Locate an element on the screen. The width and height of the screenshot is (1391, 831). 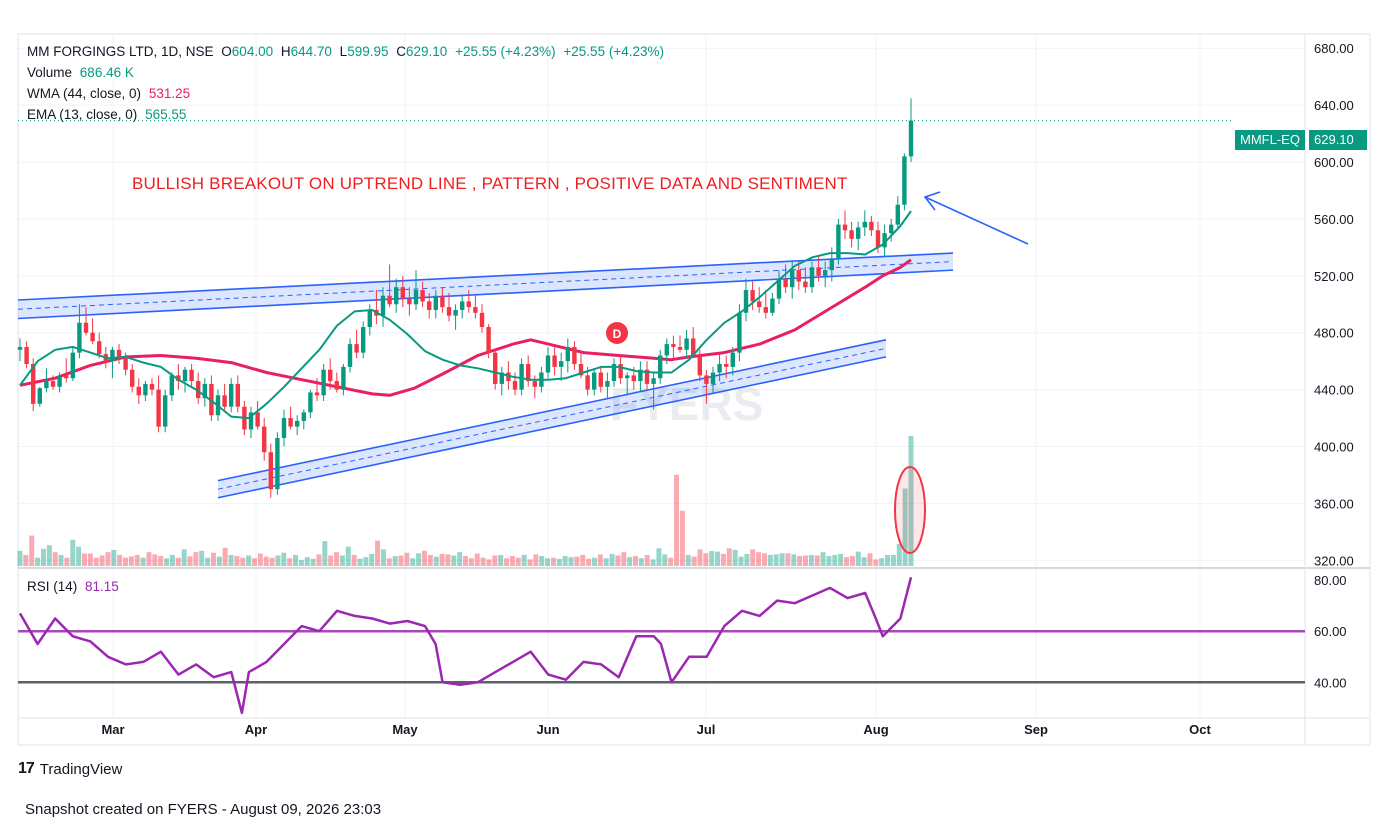
time-axis: Mar Apr May Jun Jul Aug Sep Oct is located at coordinates (656, 729).